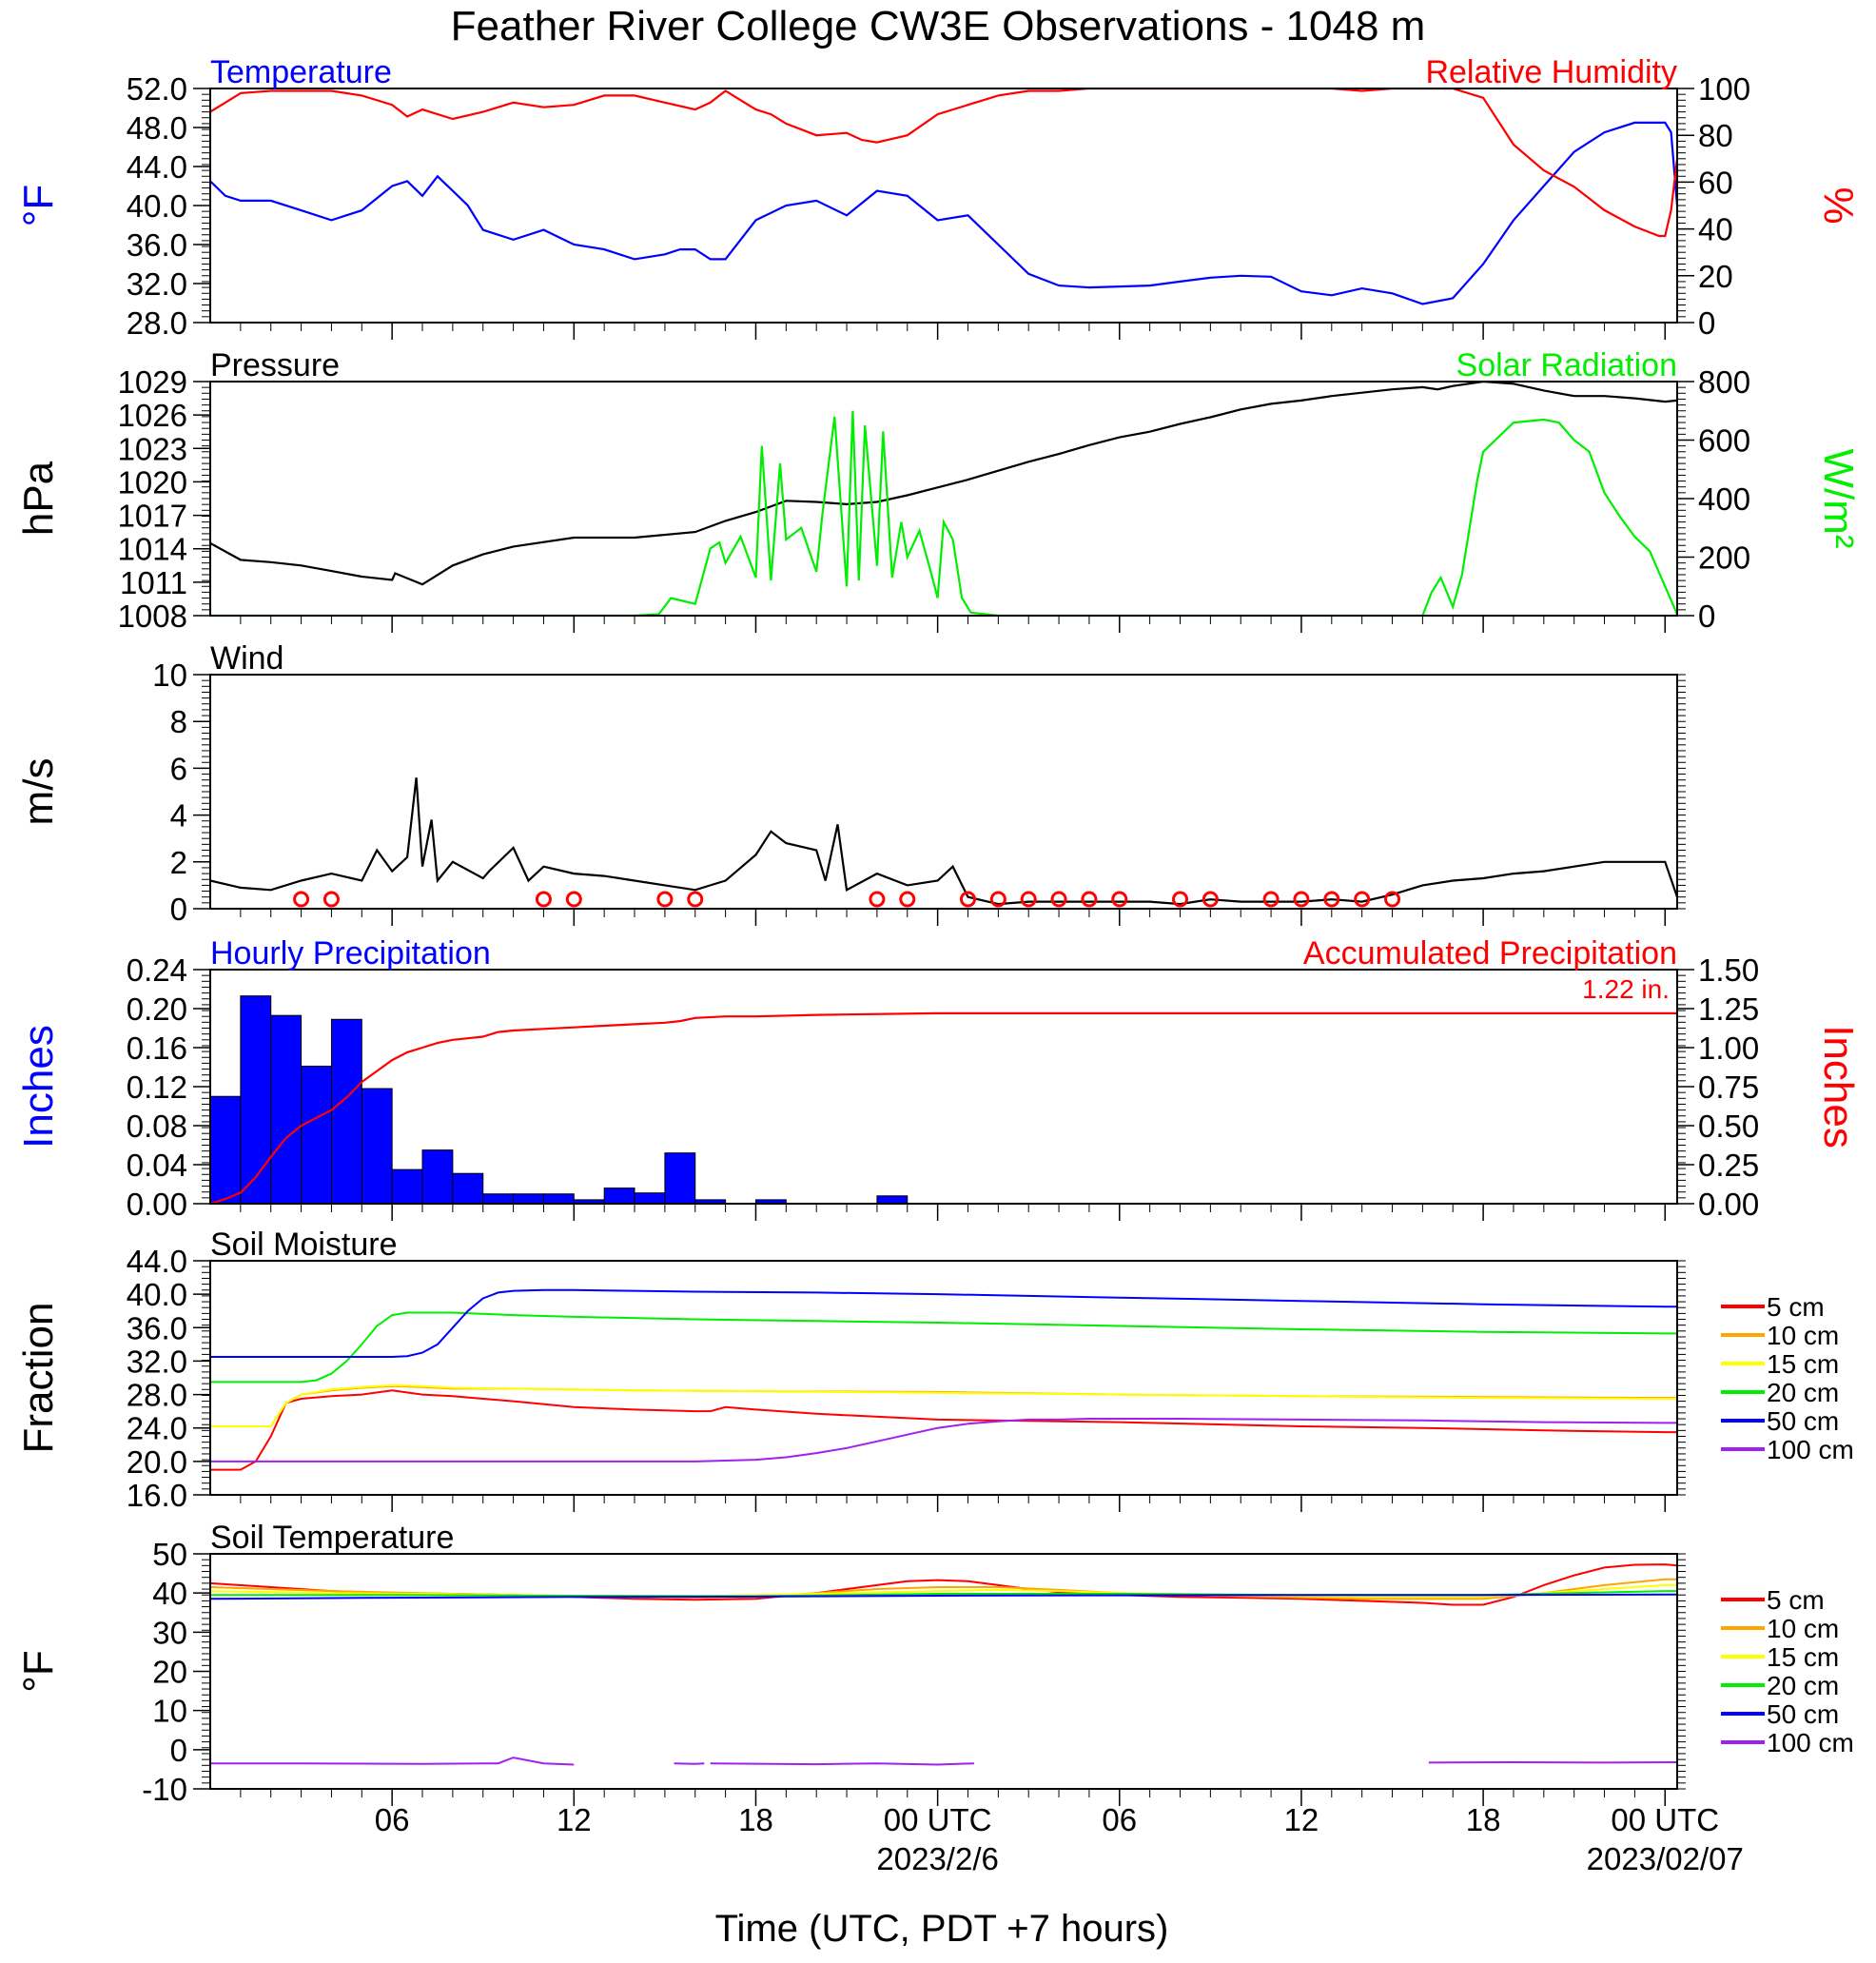 The width and height of the screenshot is (1876, 1963). Describe the element at coordinates (1724, 558) in the screenshot. I see `y-tick-label-right: 200` at that location.